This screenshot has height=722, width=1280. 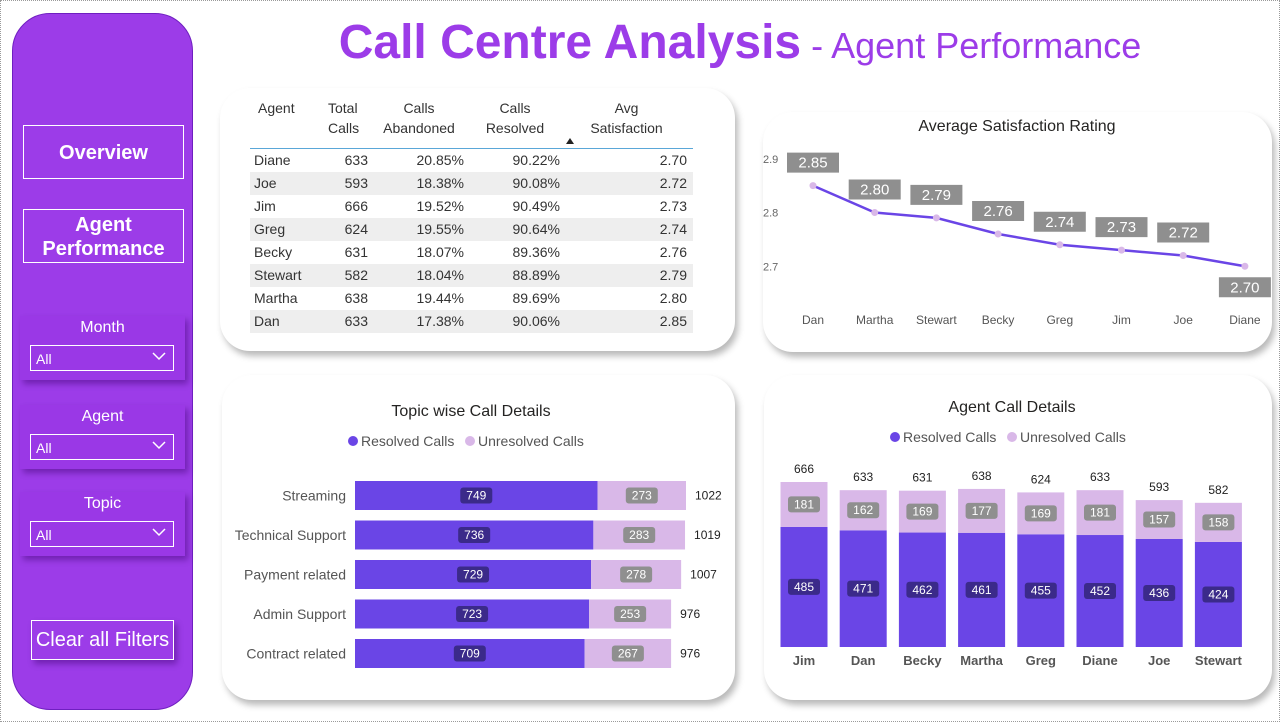 What do you see at coordinates (356, 206) in the screenshot?
I see `table-cell: 666` at bounding box center [356, 206].